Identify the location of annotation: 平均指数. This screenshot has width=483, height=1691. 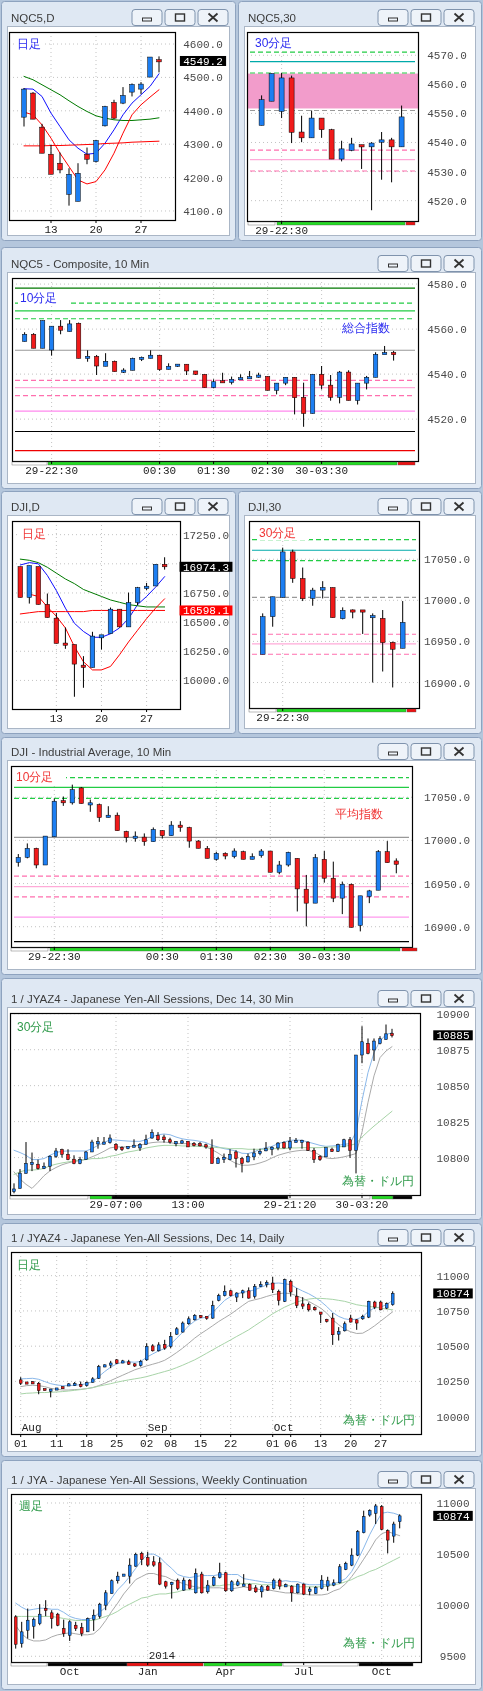
(359, 814).